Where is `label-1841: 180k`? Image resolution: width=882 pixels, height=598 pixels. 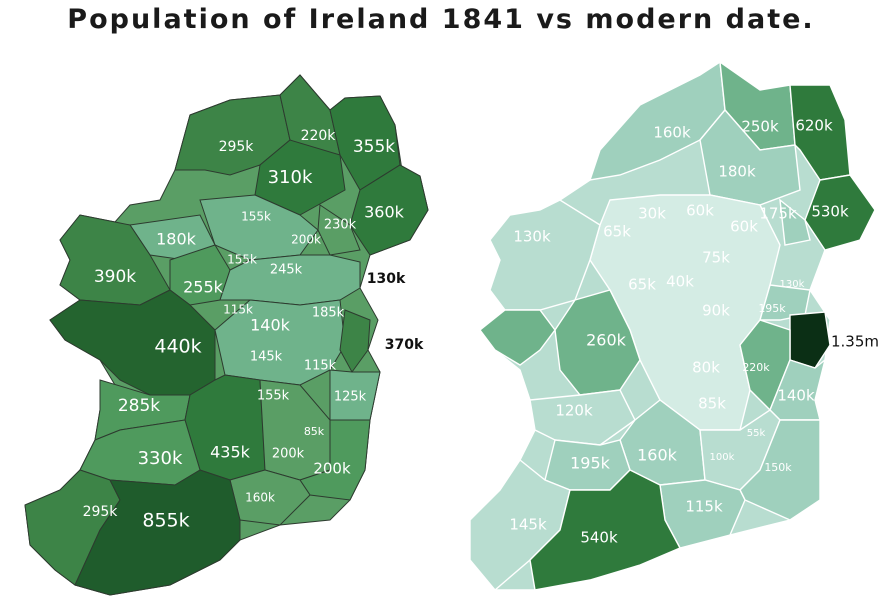
label-1841: 180k is located at coordinates (176, 239).